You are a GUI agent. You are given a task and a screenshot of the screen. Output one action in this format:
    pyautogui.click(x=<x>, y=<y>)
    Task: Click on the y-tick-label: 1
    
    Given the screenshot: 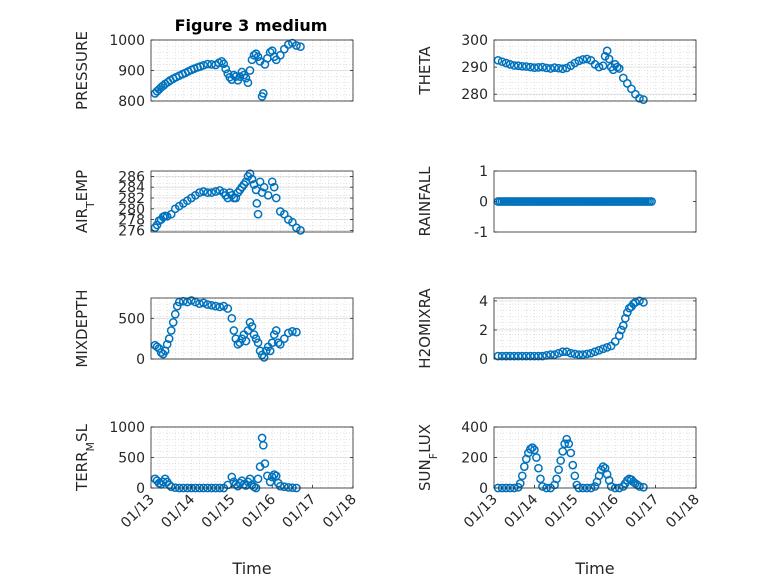 What is the action you would take?
    pyautogui.click(x=483, y=172)
    